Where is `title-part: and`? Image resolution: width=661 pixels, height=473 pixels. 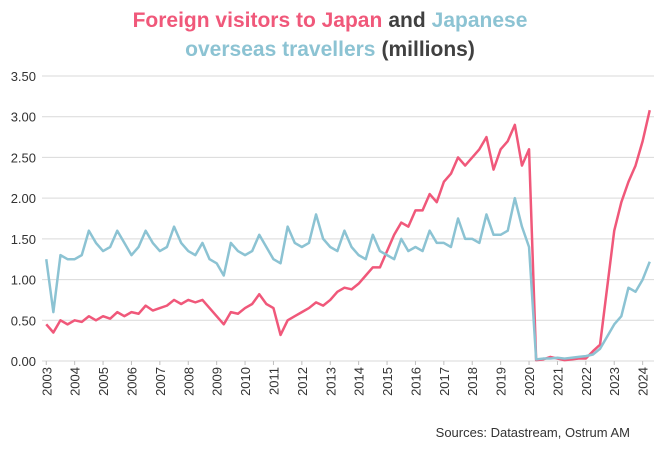
title-part: and is located at coordinates (406, 20).